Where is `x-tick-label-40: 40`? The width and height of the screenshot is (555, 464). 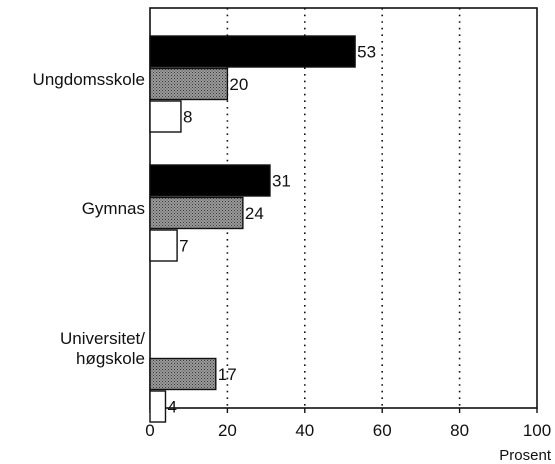 x-tick-label-40: 40 is located at coordinates (304, 430).